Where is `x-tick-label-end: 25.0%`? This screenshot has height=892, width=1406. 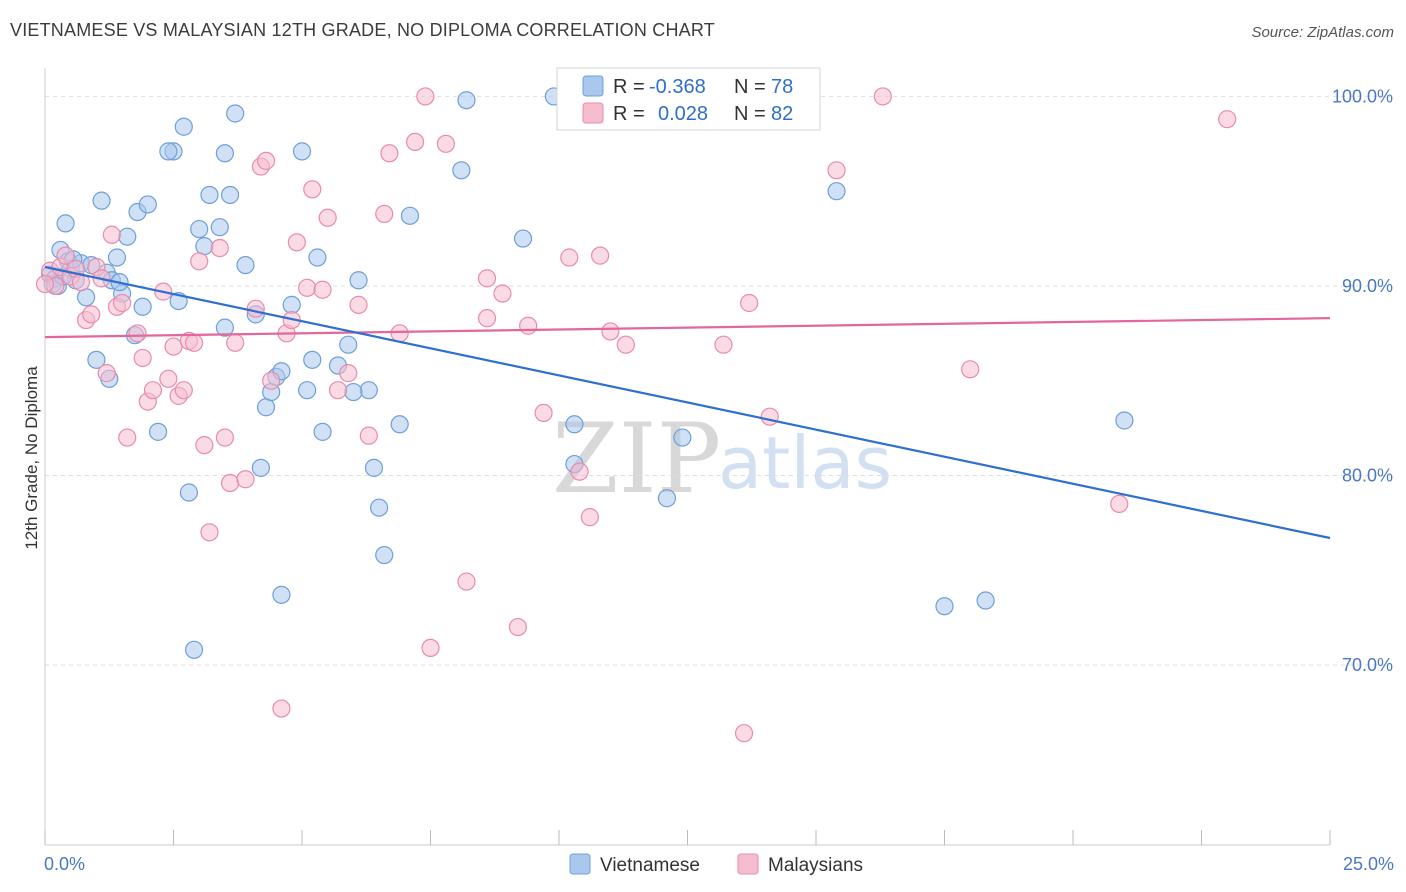 x-tick-label-end: 25.0% is located at coordinates (1368, 864).